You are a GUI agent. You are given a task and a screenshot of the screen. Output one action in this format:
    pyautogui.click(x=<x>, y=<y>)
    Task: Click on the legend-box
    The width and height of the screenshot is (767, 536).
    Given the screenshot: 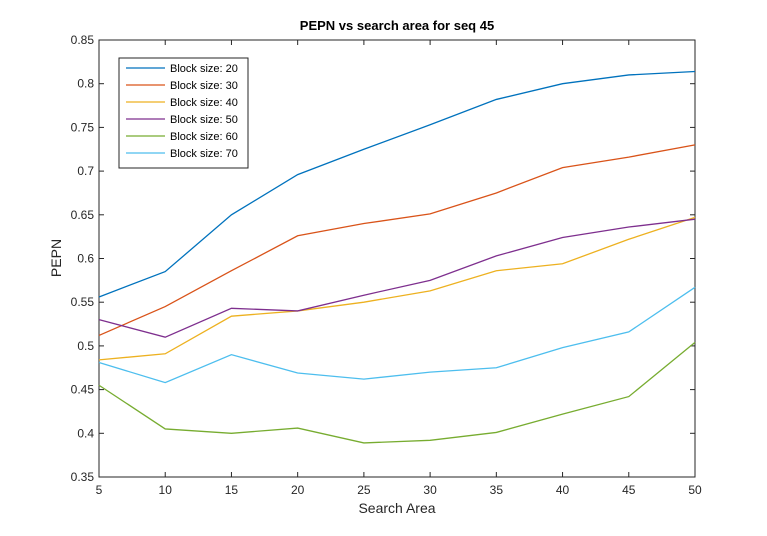 What is the action you would take?
    pyautogui.click(x=183, y=113)
    